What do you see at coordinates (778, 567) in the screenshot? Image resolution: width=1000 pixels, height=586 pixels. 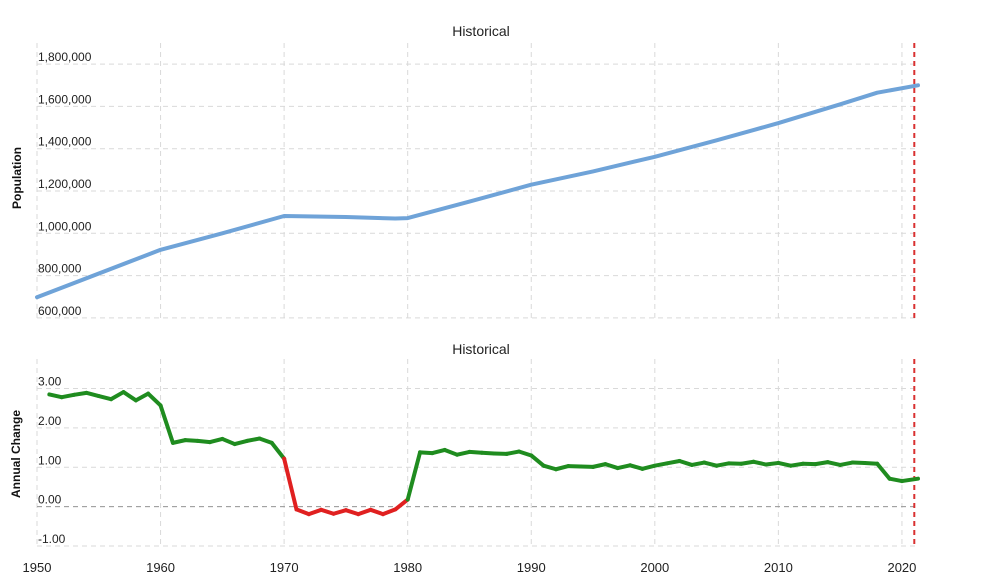 I see `annual-change-x-tick-label: 2010` at bounding box center [778, 567].